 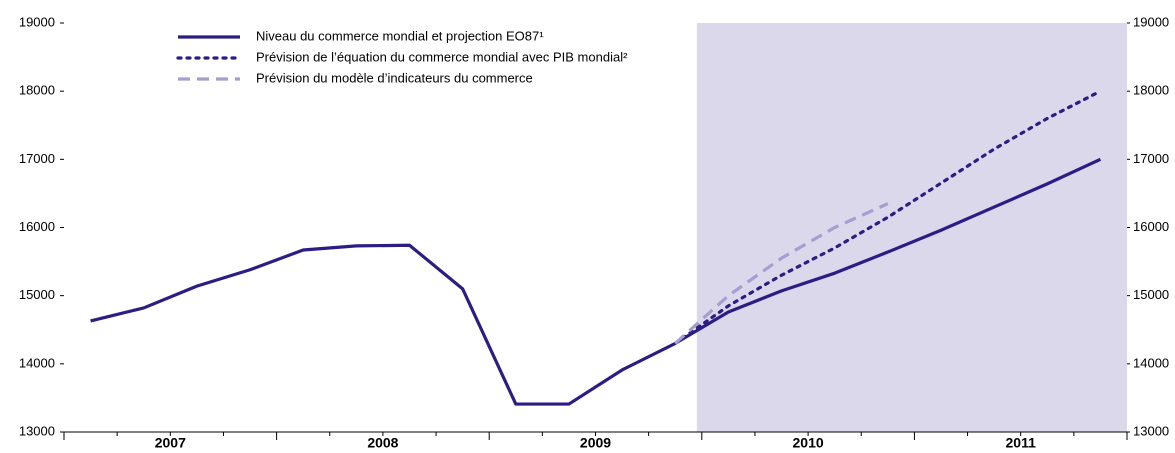 What do you see at coordinates (1151, 90) in the screenshot?
I see `y2-tick-label: 18000` at bounding box center [1151, 90].